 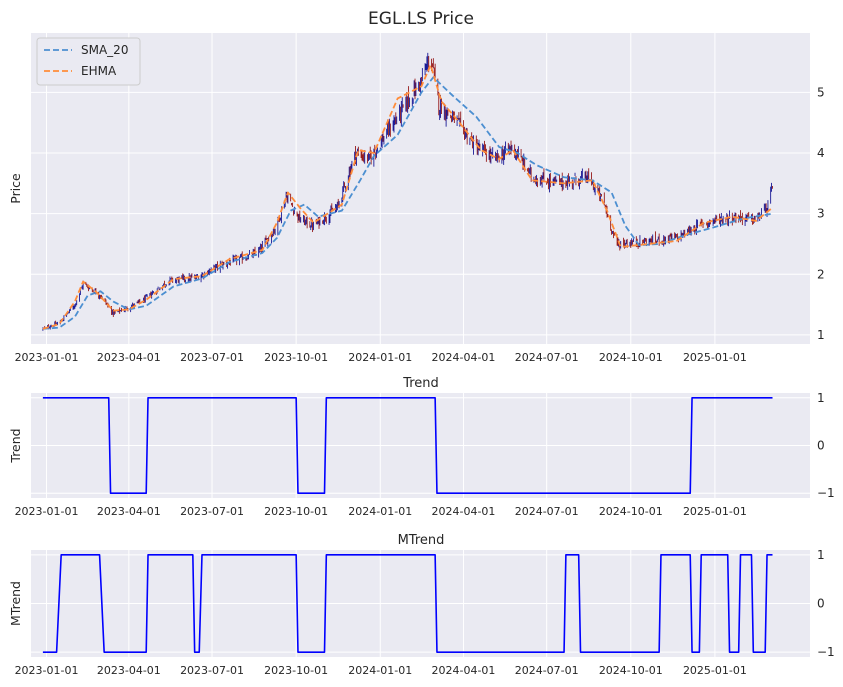 I want to click on series-line-trend, so click(x=407, y=445).